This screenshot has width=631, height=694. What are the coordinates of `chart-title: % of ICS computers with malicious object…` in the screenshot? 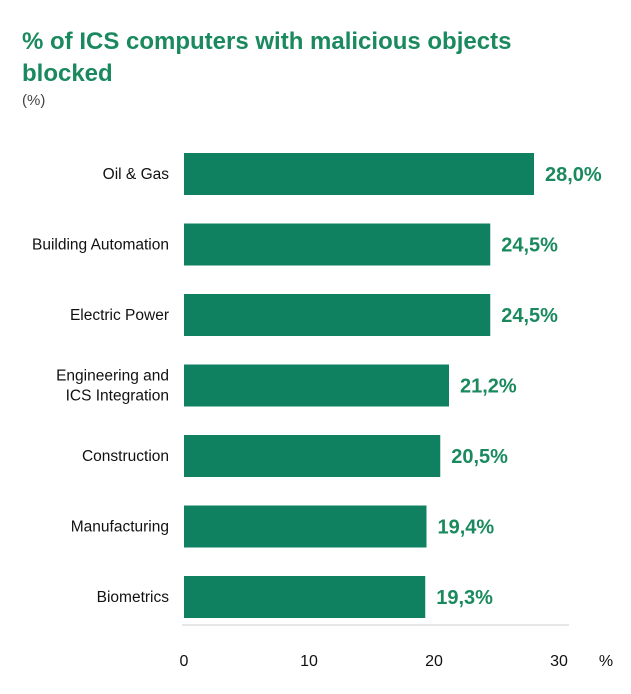 It's located at (267, 57).